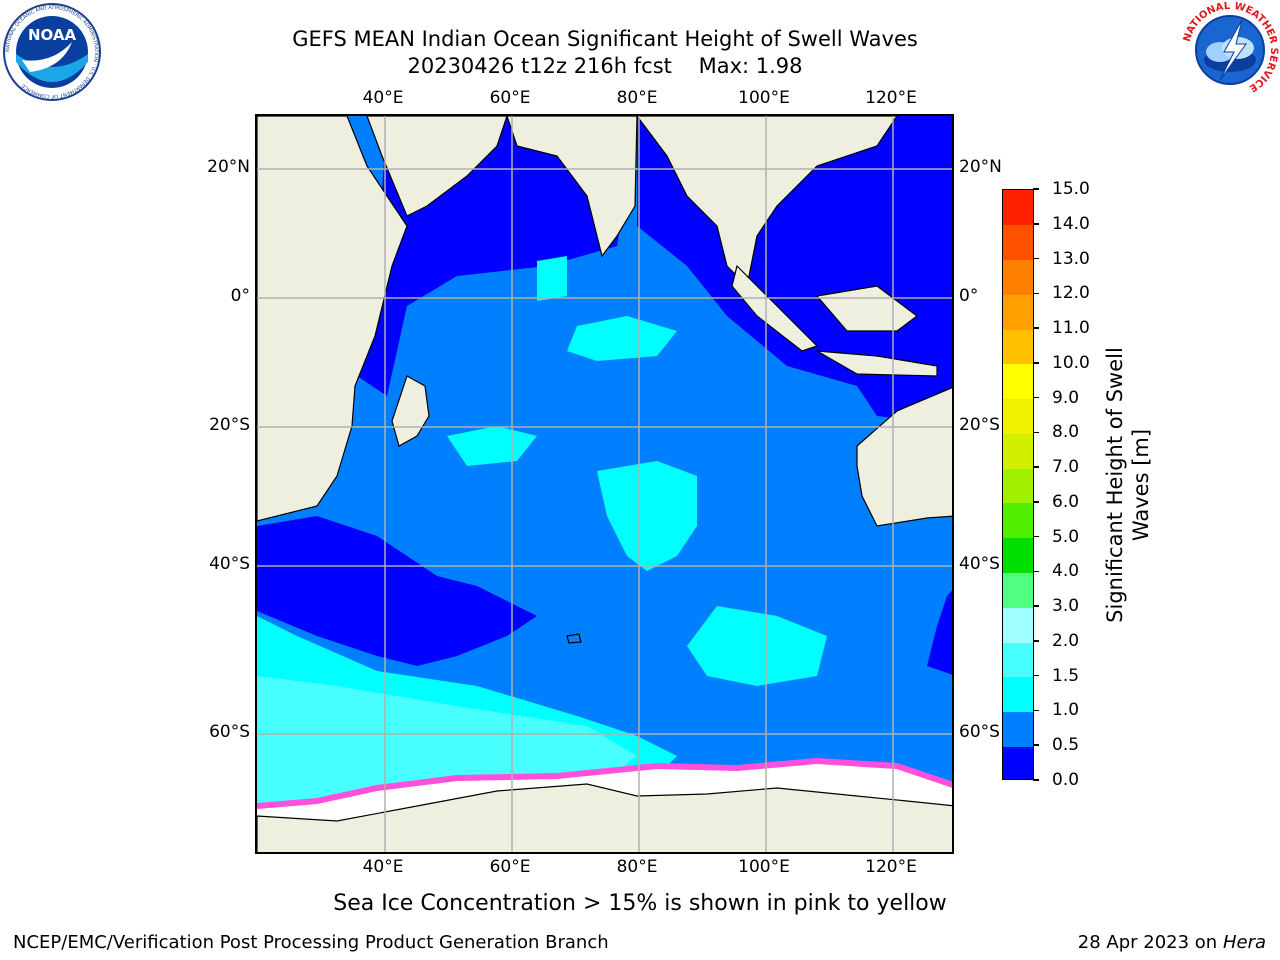 This screenshot has height=960, width=1280. What do you see at coordinates (1115, 485) in the screenshot?
I see `colorbar-title-line1: Significant Height of Swell` at bounding box center [1115, 485].